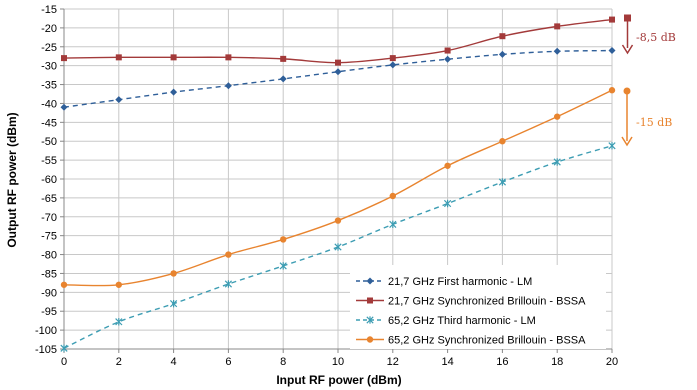 The image size is (697, 390). Describe the element at coordinates (502, 362) in the screenshot. I see `x-tick-label: 16` at that location.